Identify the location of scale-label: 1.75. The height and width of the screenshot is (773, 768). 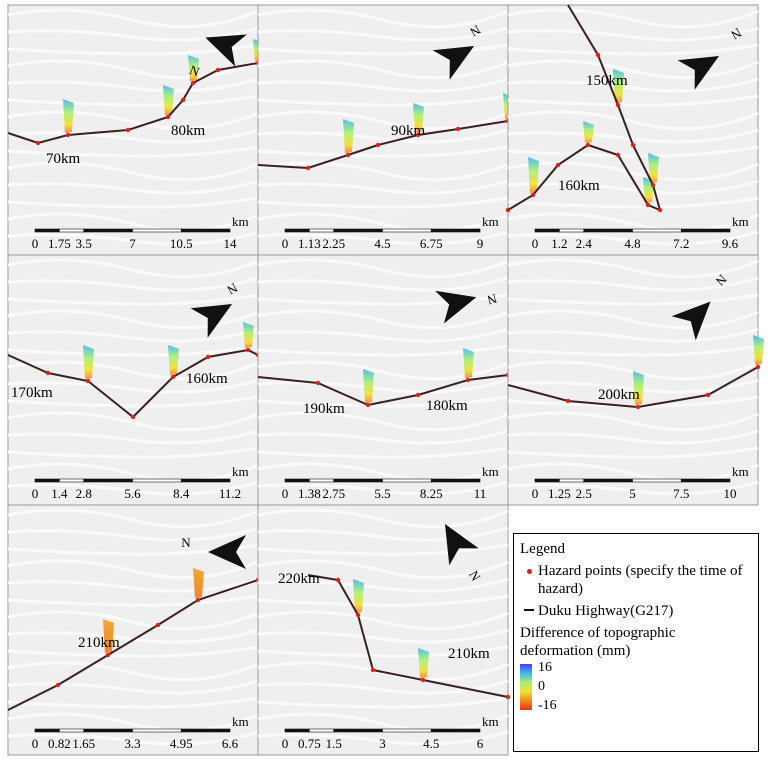
(59, 243).